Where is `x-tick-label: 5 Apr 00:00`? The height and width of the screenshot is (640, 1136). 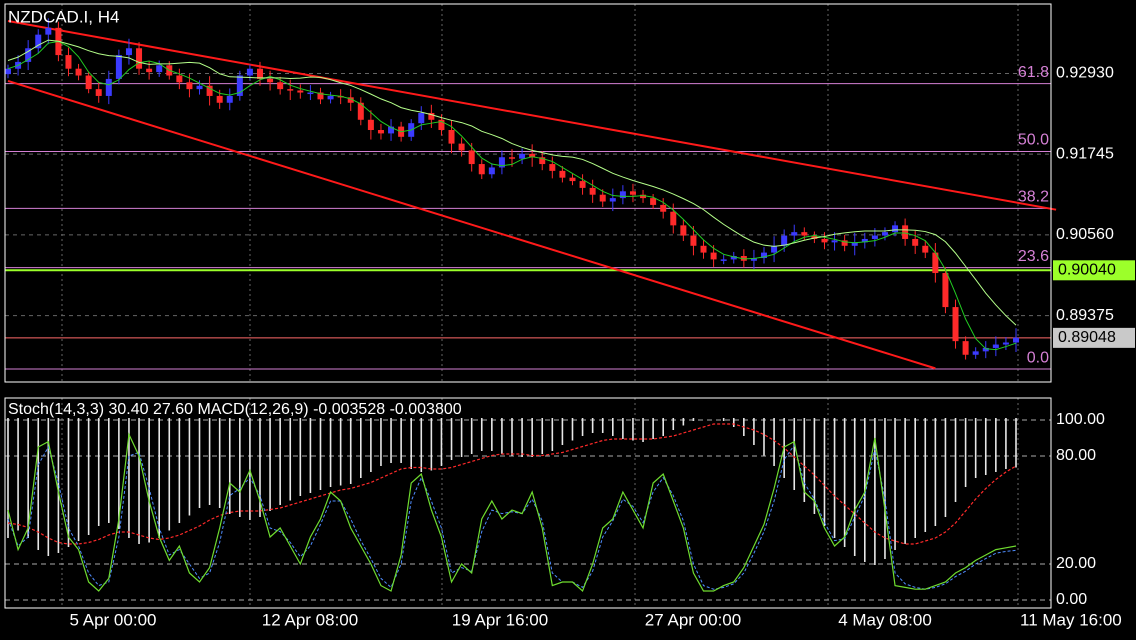 x-tick-label: 5 Apr 00:00 is located at coordinates (113, 619).